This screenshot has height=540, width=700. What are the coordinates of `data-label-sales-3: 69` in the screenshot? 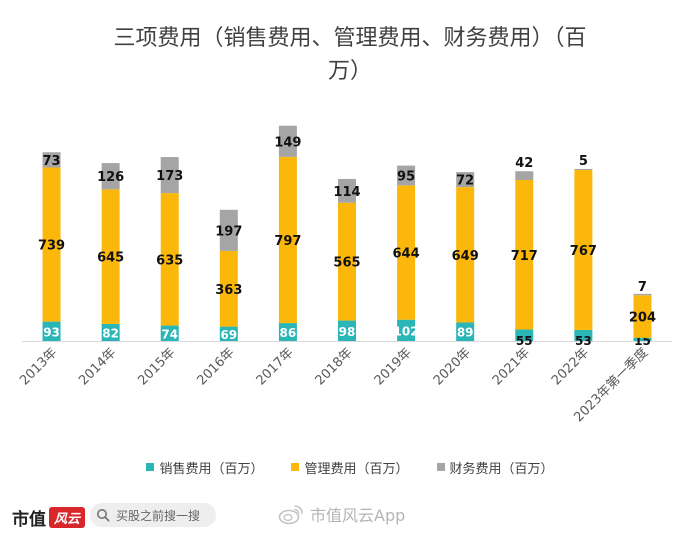 It's located at (228, 335).